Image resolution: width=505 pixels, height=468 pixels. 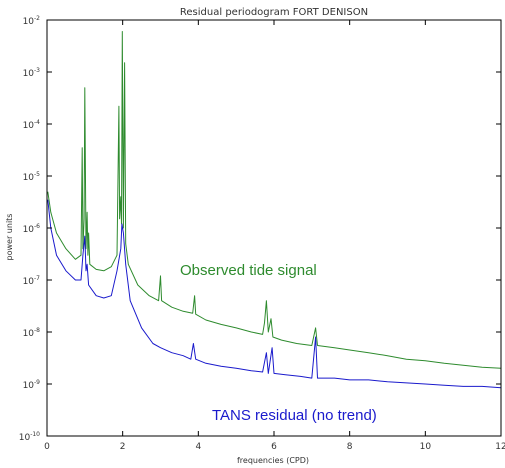 I want to click on y-tick-label: 10⁻², so click(x=32, y=21).